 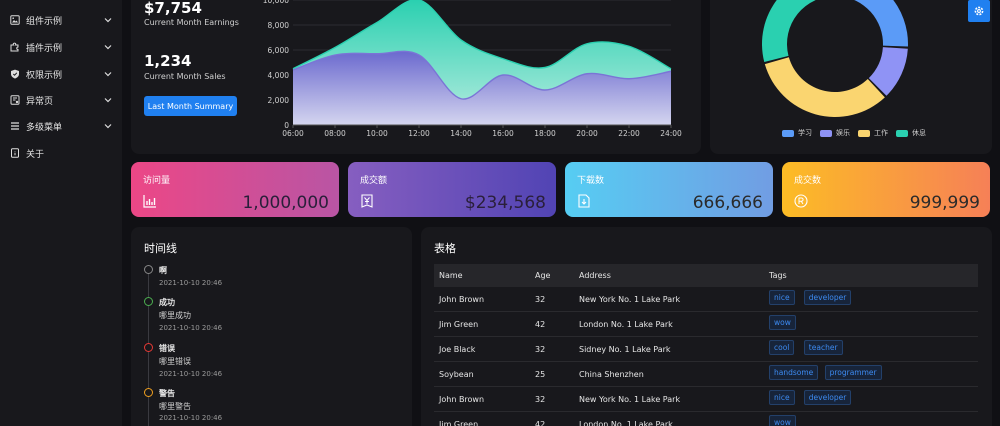 What do you see at coordinates (457, 349) in the screenshot?
I see `table-cell-name: Joe Black` at bounding box center [457, 349].